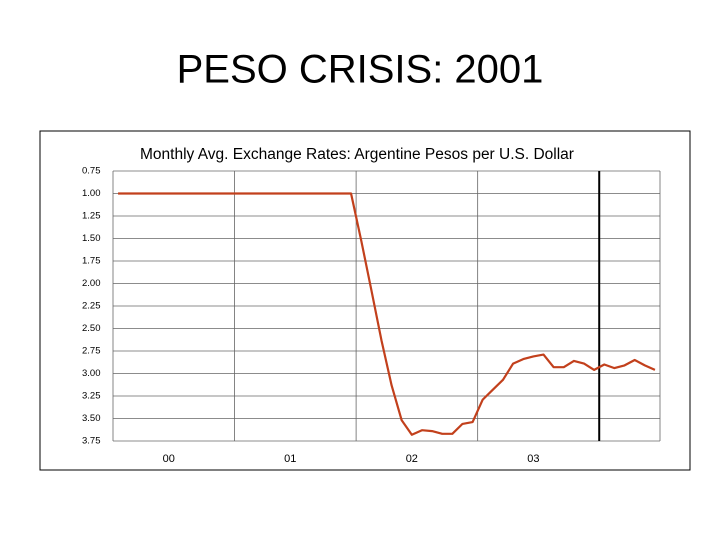  I want to click on y-tick-label: 1.50, so click(91, 238).